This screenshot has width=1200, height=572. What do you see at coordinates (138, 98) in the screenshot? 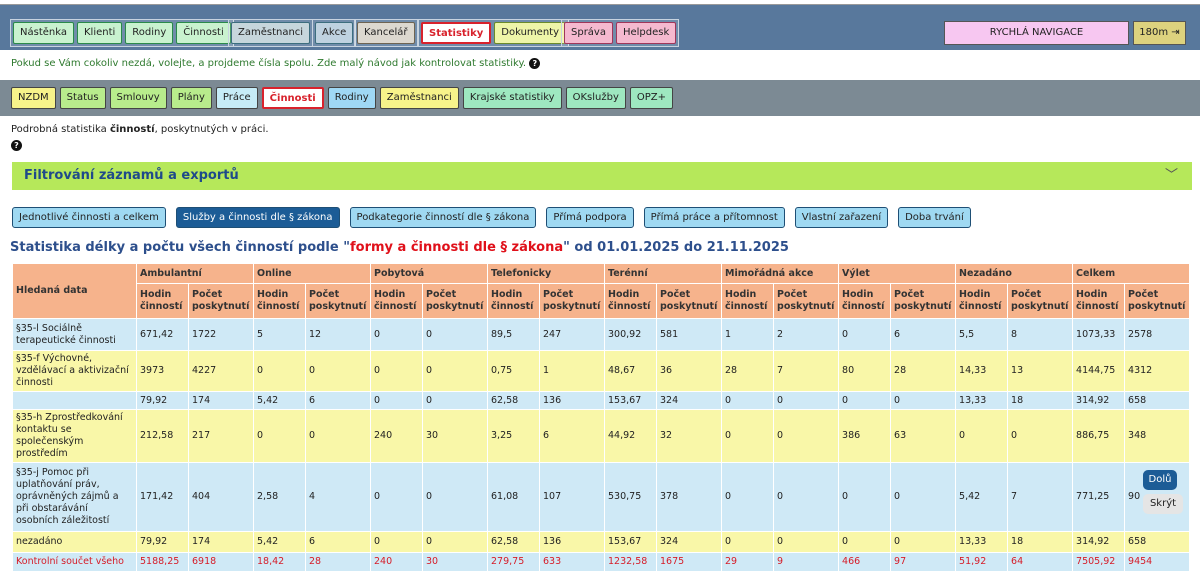
I see `sub-nav-button: Smlouvy` at bounding box center [138, 98].